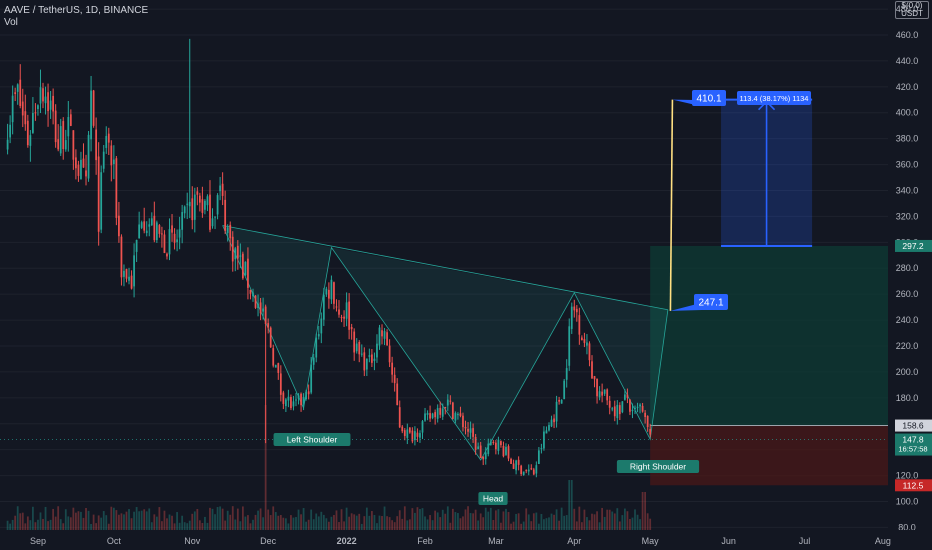  Describe the element at coordinates (686, 102) in the screenshot. I see `projection-end-callout-pointer` at that location.